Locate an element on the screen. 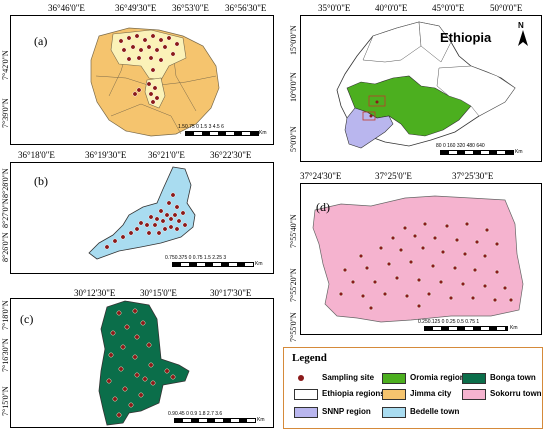  a-top-coord-1: 36°46'0"E is located at coordinates (66, 8).